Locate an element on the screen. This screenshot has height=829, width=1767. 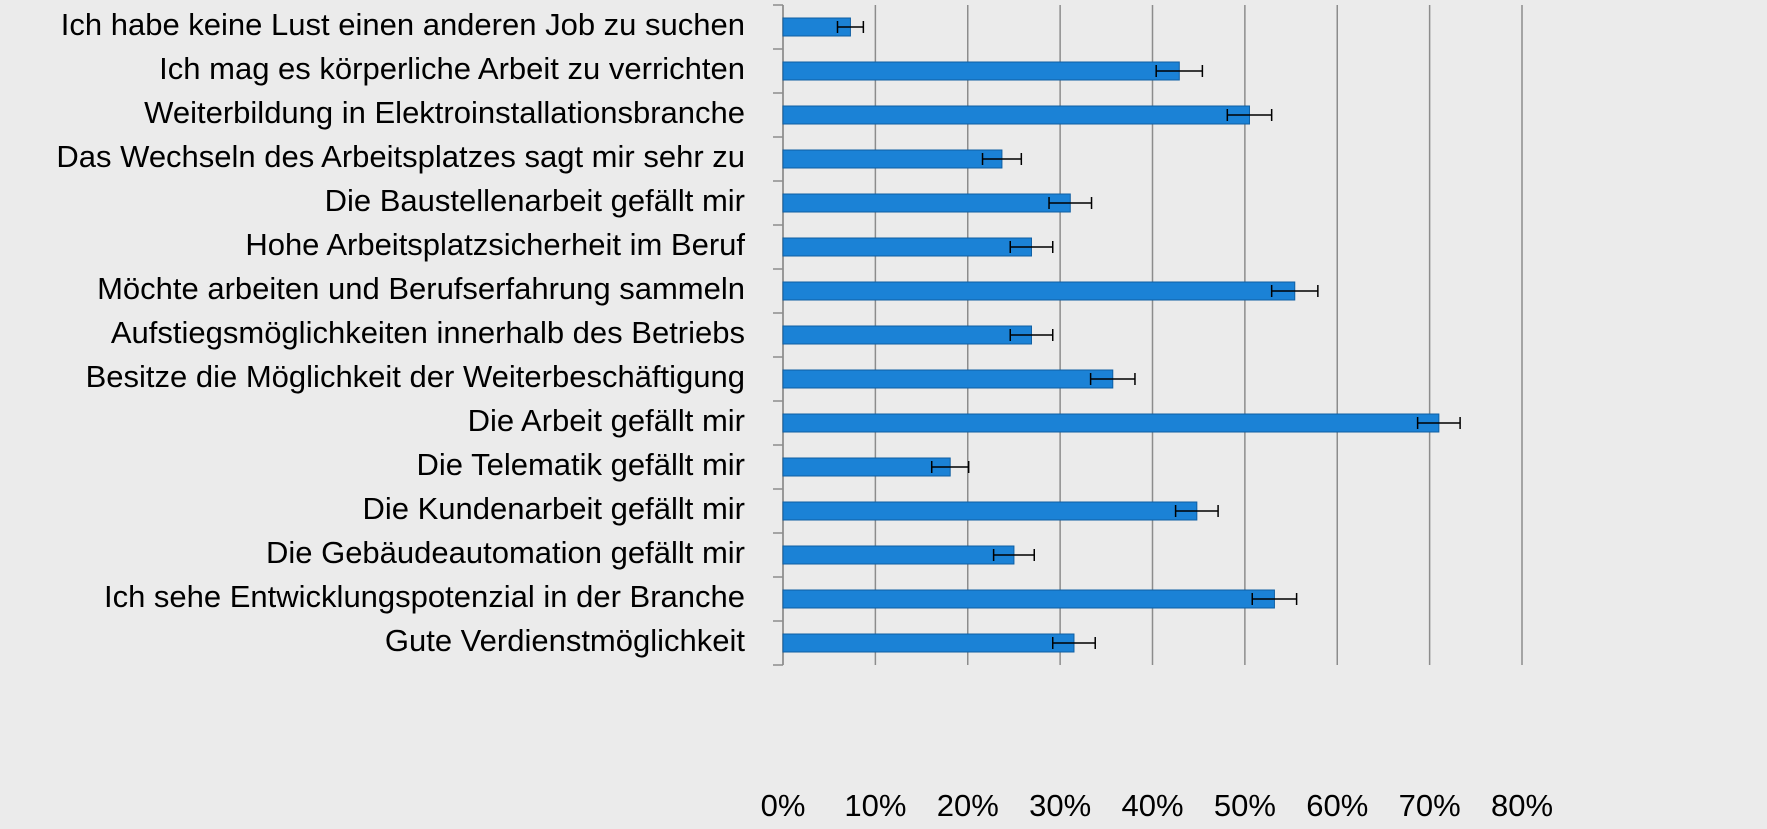
x-tick-label: 20% is located at coordinates (968, 805).